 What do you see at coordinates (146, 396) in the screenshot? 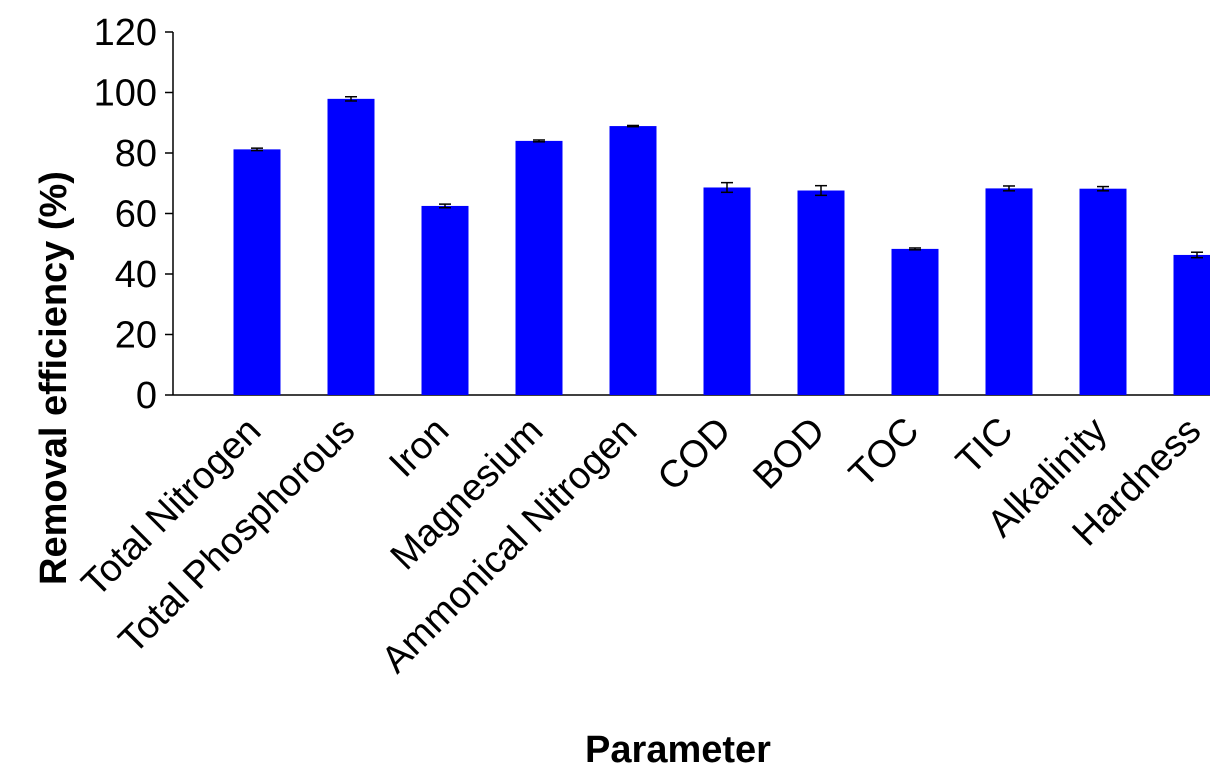
I see `y-tick-label: 0` at bounding box center [146, 396].